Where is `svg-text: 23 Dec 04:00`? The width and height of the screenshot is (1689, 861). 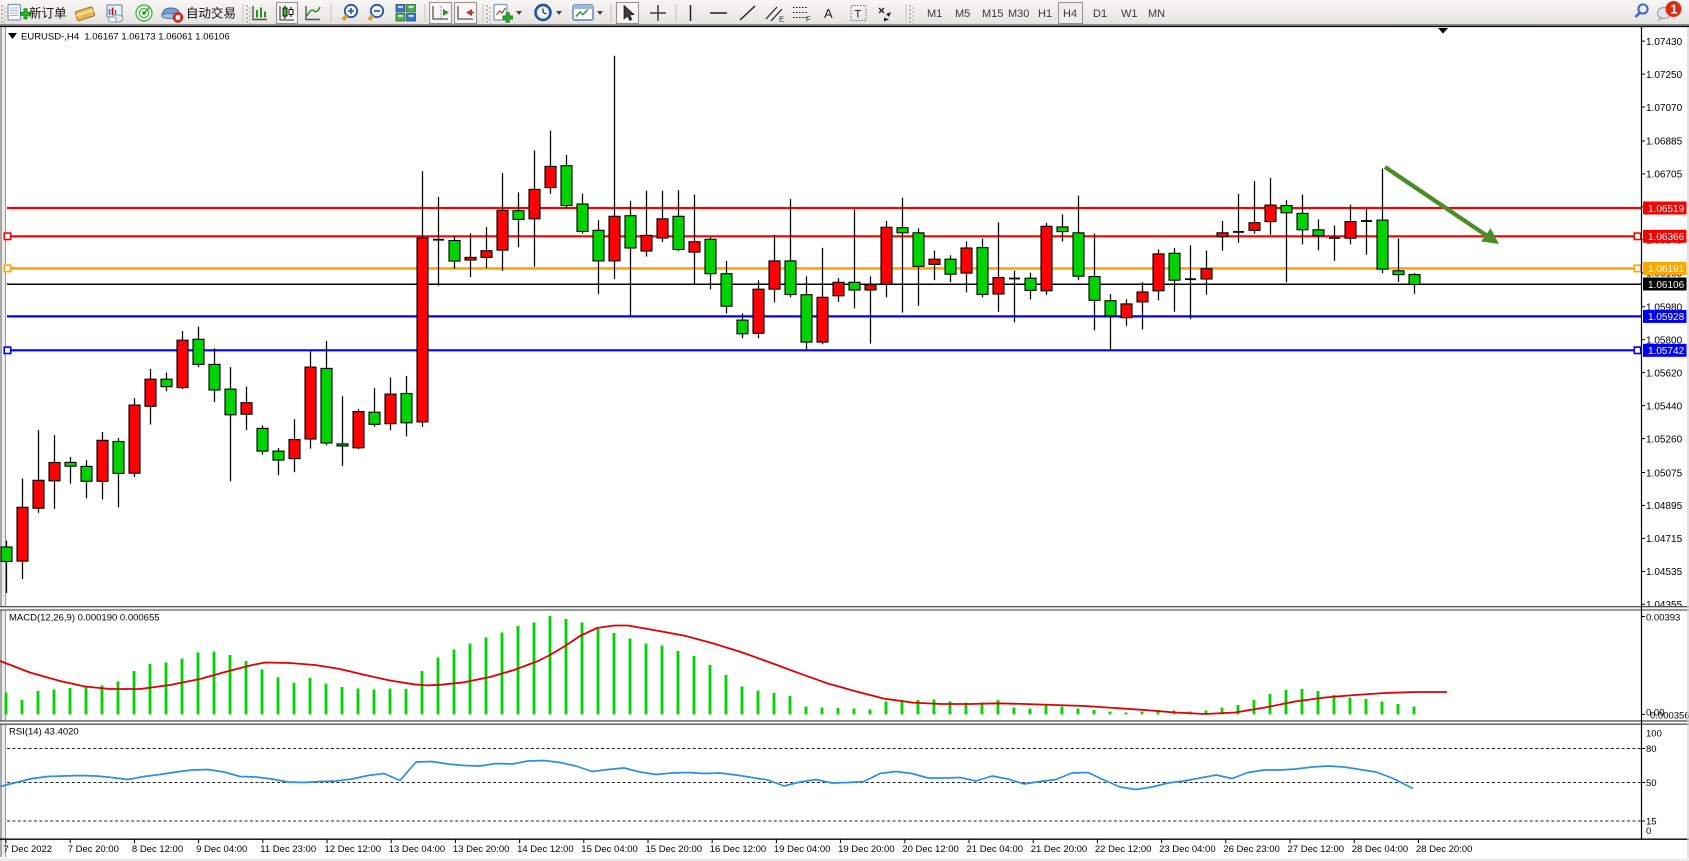 svg-text: 23 Dec 04:00 is located at coordinates (1187, 849).